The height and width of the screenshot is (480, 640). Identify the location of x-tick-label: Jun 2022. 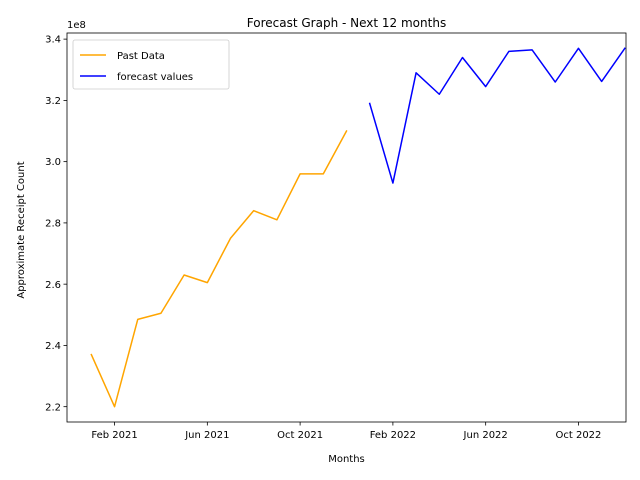
(485, 435).